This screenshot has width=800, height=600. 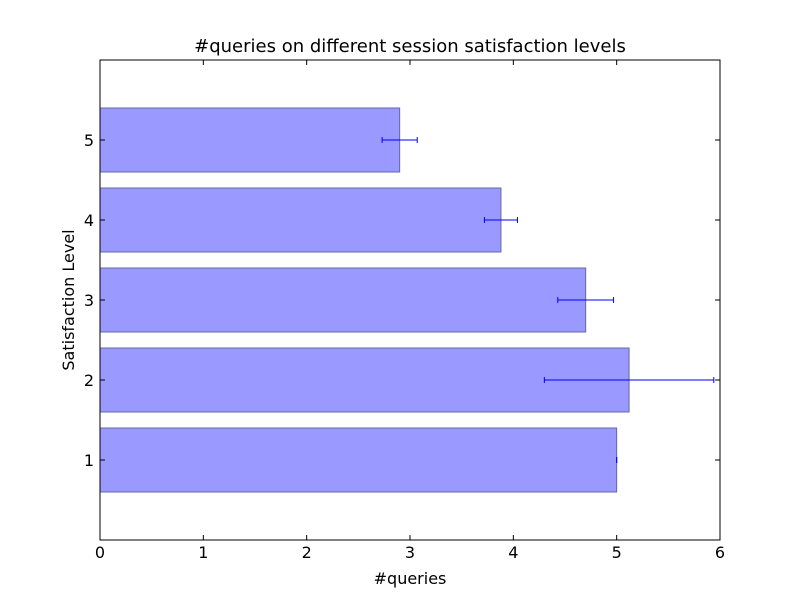 I want to click on x-tick-label-5: 5, so click(x=617, y=552).